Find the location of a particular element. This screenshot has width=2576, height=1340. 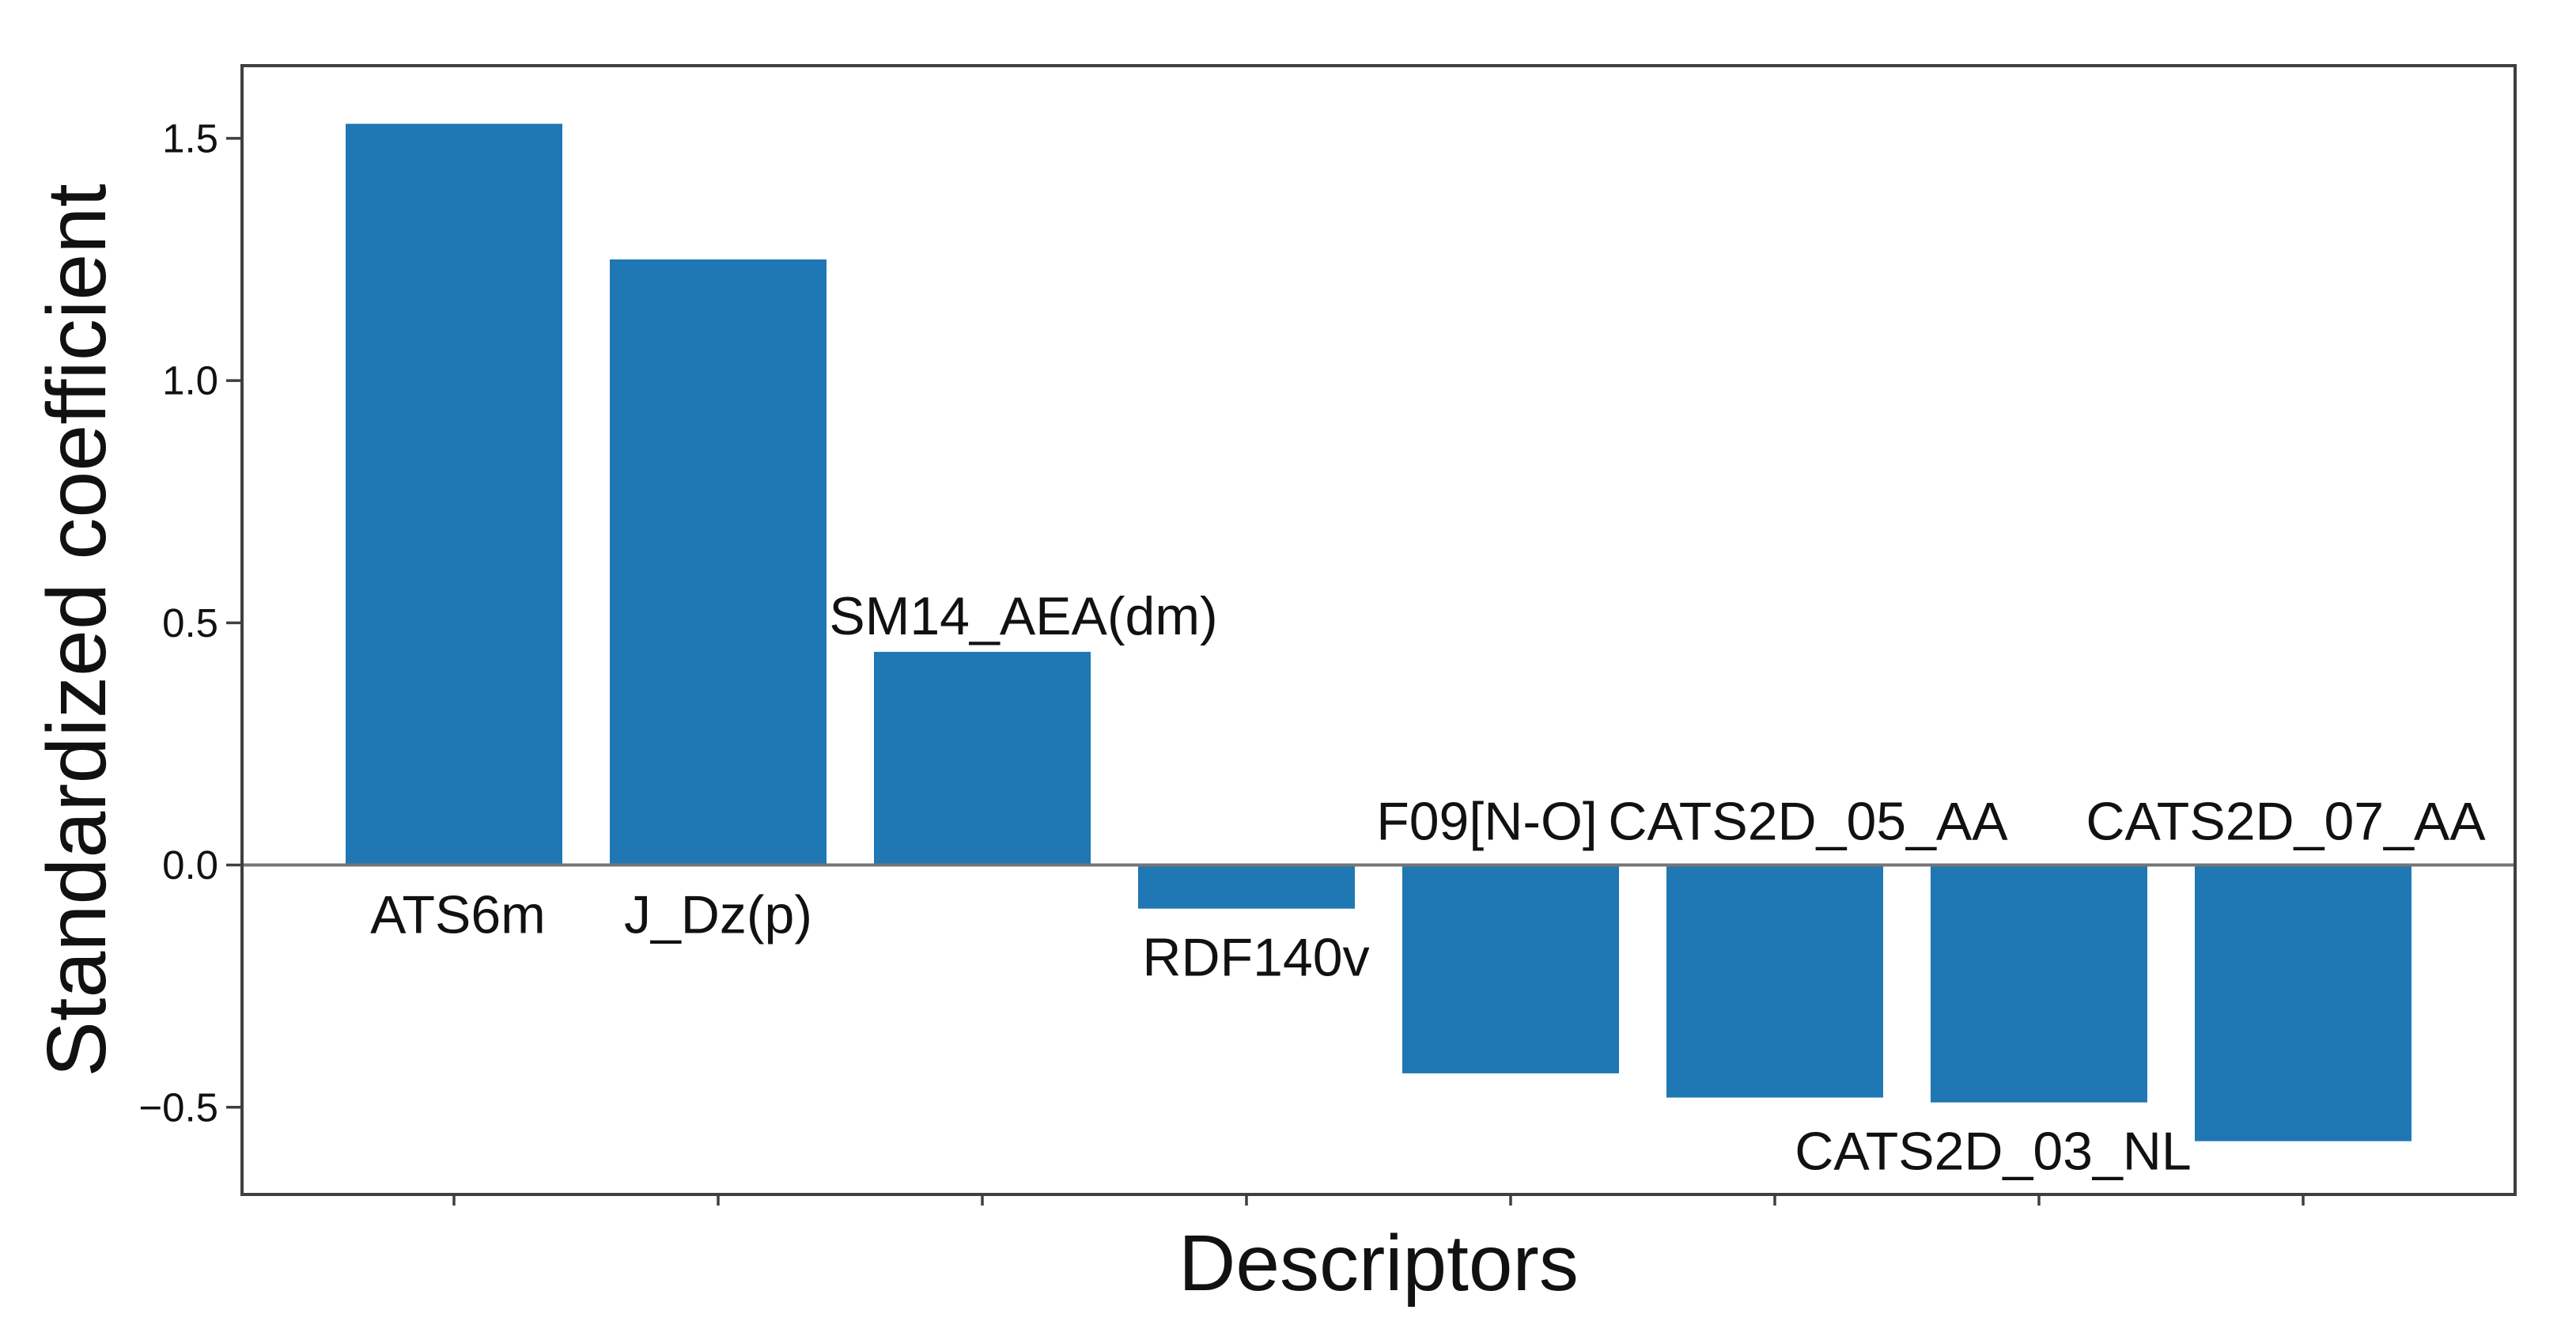

bar-ATS6m is located at coordinates (454, 494).